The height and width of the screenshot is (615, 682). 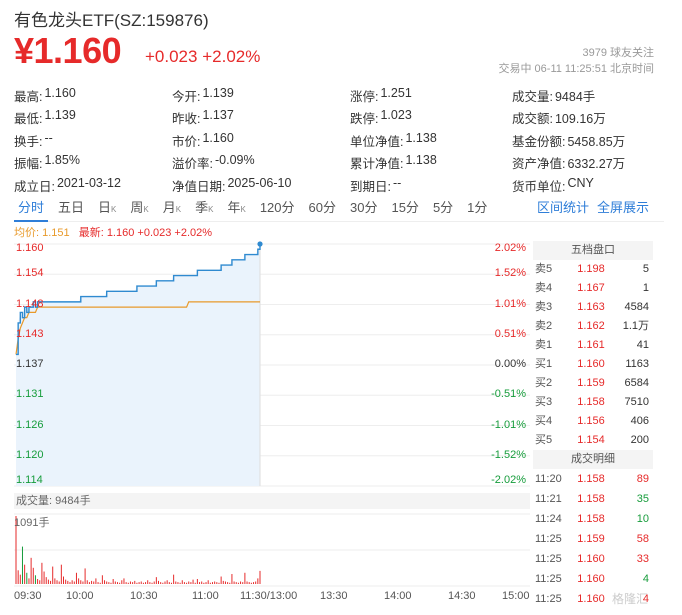 What do you see at coordinates (618, 53) in the screenshot?
I see `follow-count: 3979 球友关注` at bounding box center [618, 53].